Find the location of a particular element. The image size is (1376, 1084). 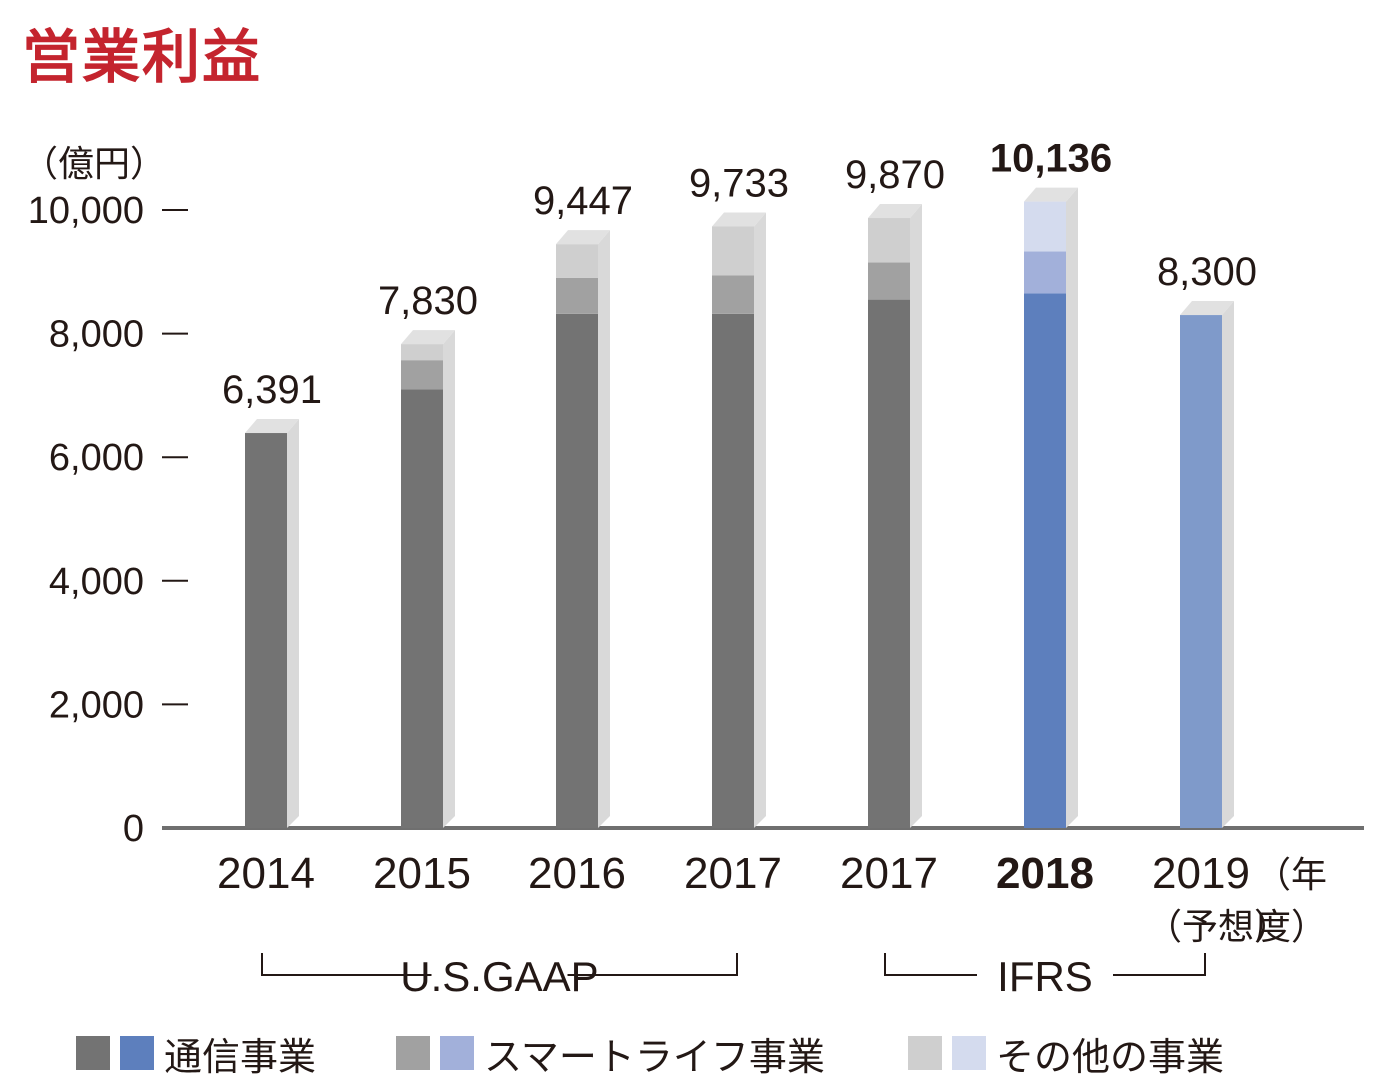

x-axis-unit-label: （年度） is located at coordinates (1291, 901).